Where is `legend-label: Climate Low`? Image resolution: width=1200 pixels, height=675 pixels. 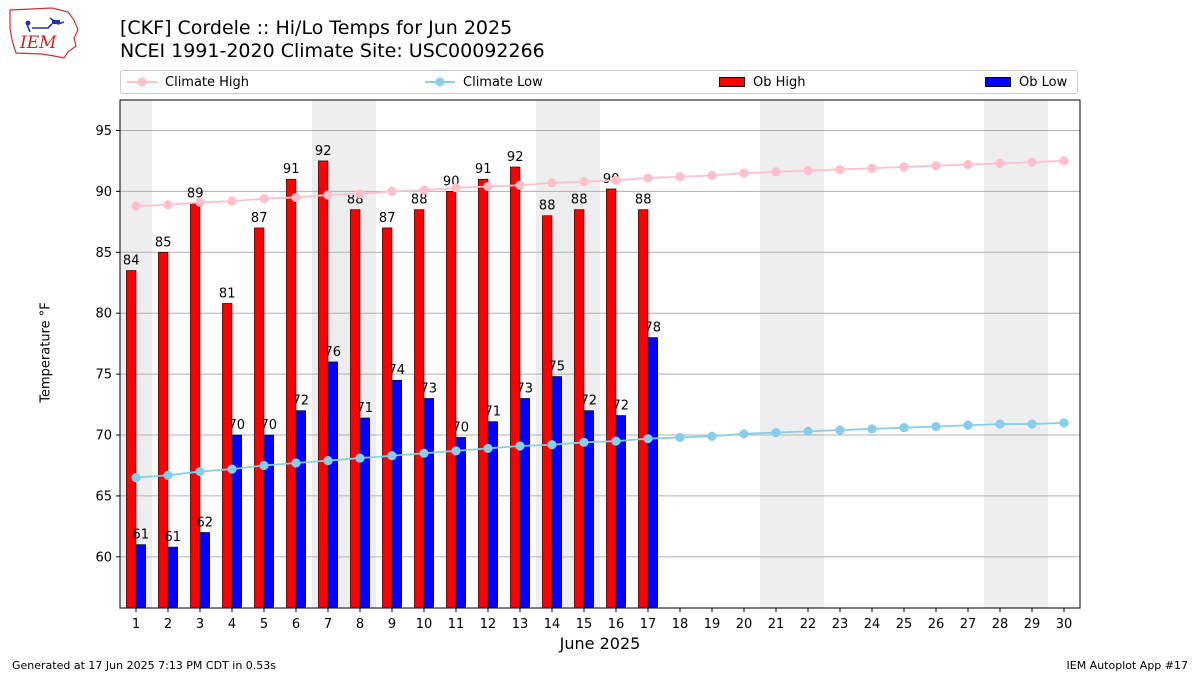
legend-label: Climate Low is located at coordinates (503, 82).